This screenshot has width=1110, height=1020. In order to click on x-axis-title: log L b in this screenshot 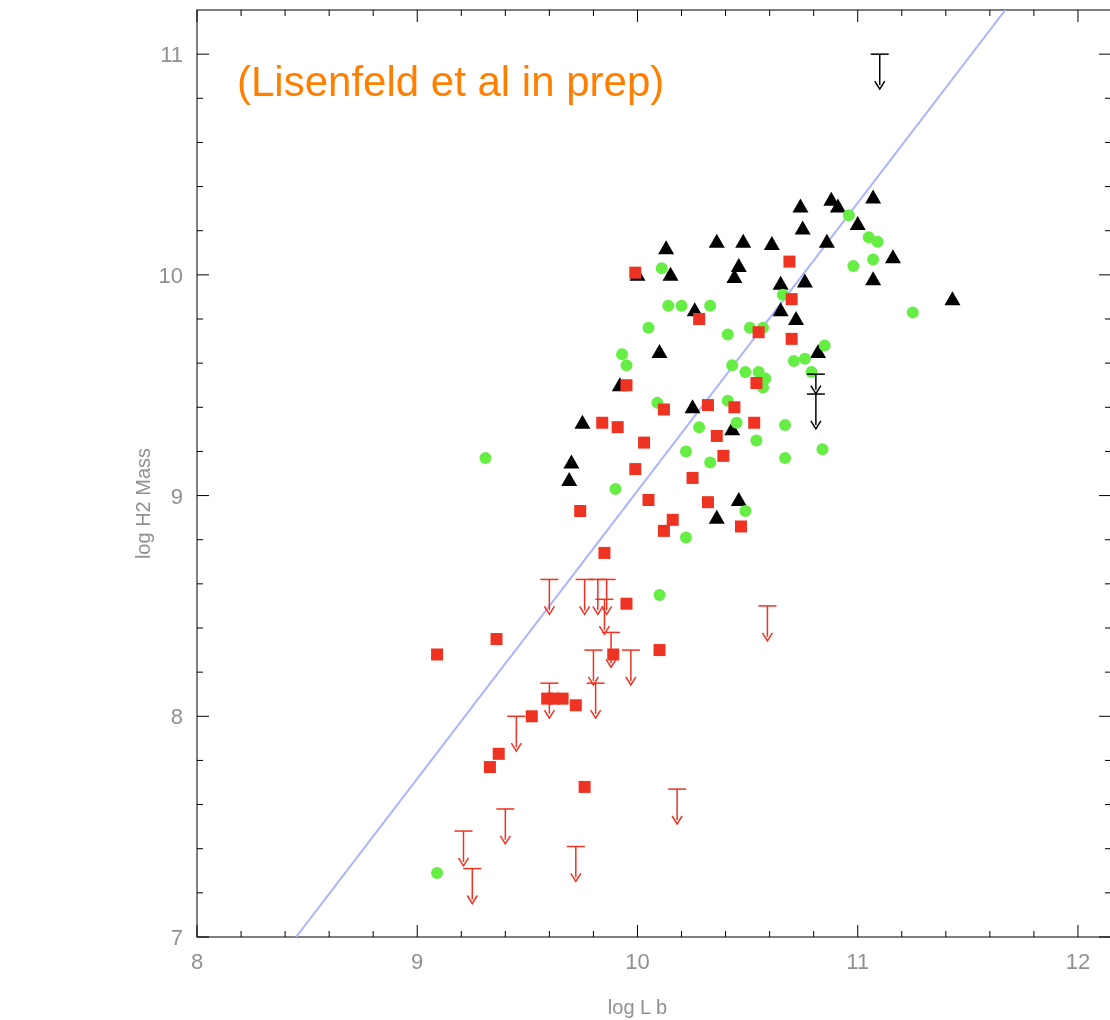, I will do `click(637, 1007)`.